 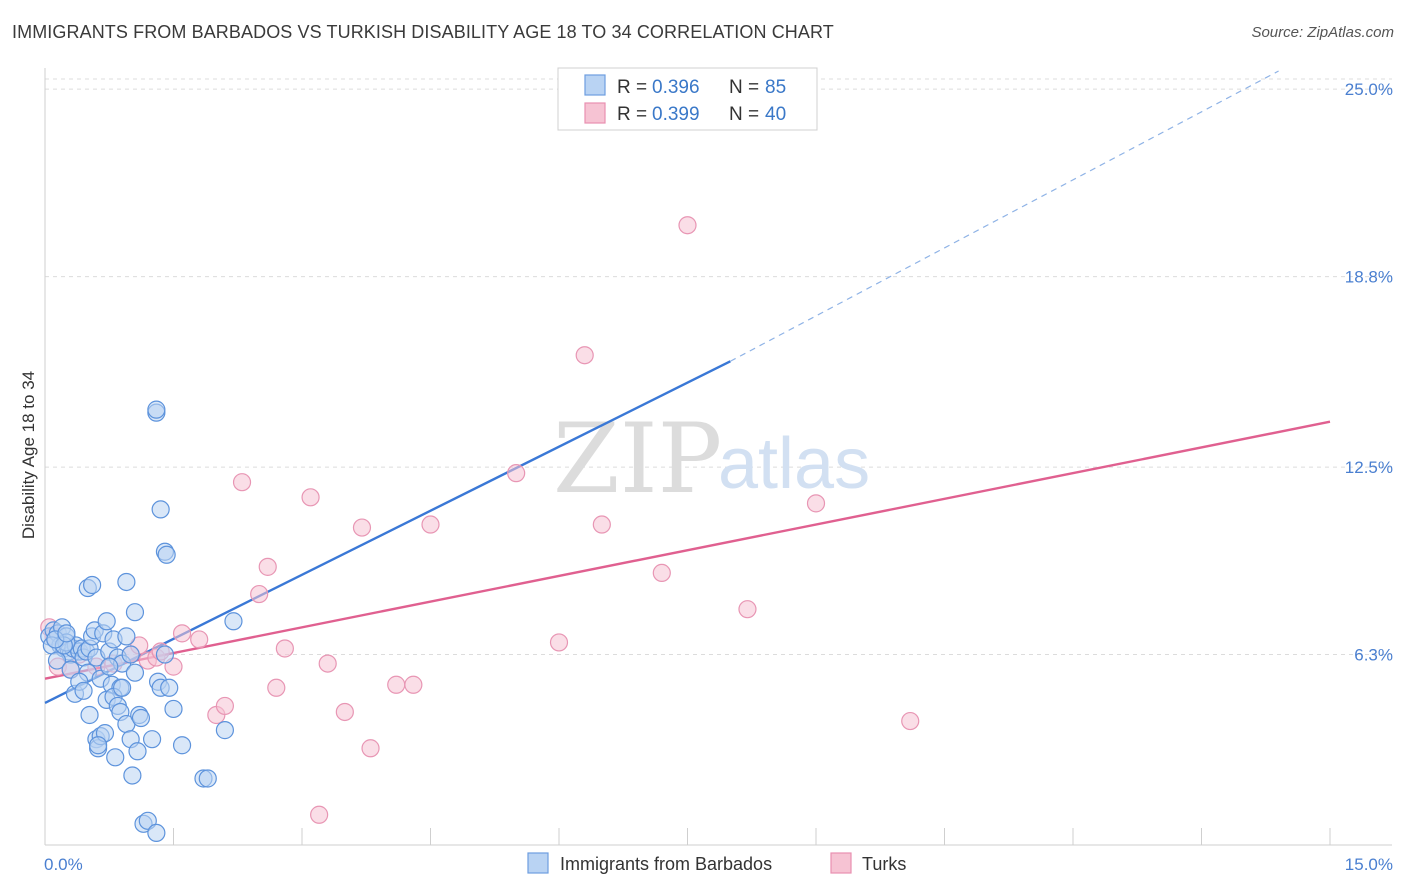 What do you see at coordinates (632, 114) in the screenshot?
I see `legend-r-label-2: R =` at bounding box center [632, 114].